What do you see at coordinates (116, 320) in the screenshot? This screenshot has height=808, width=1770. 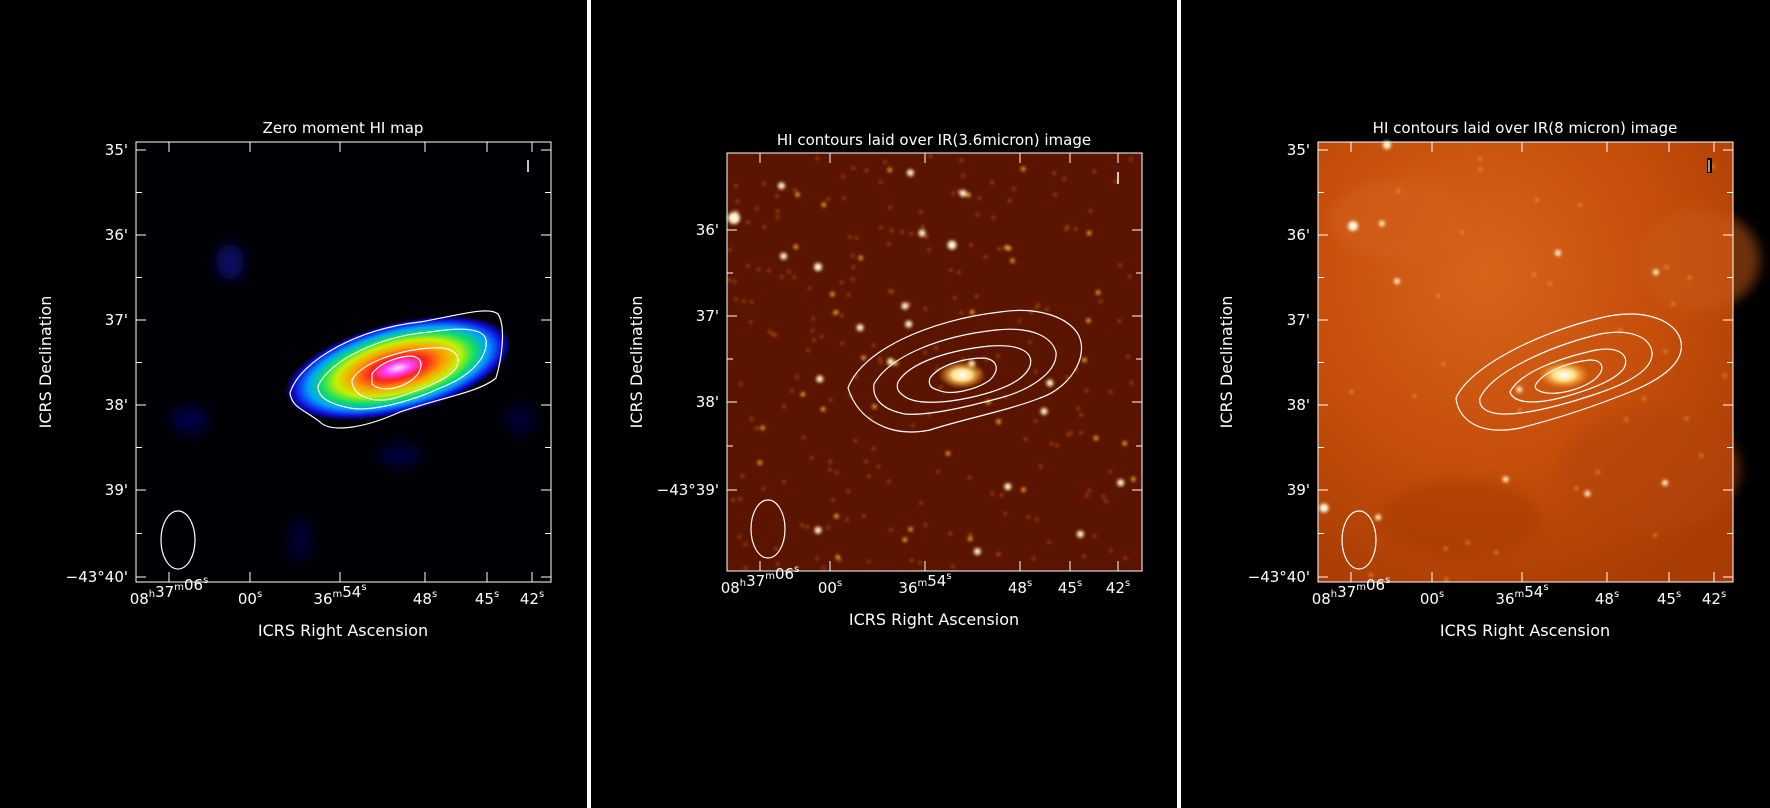 I see `dec-tick-label: 37'` at bounding box center [116, 320].